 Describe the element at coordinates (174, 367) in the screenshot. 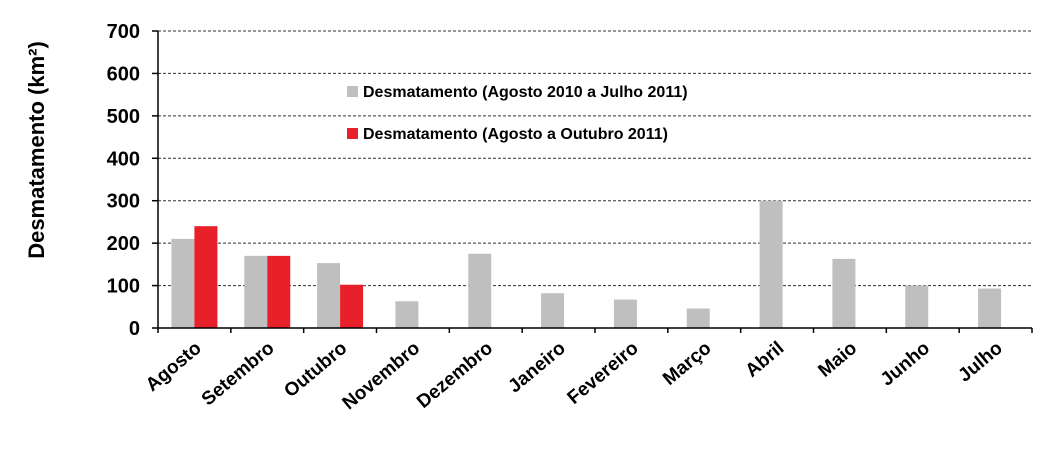

I see `x-tick-label: Agosto` at that location.